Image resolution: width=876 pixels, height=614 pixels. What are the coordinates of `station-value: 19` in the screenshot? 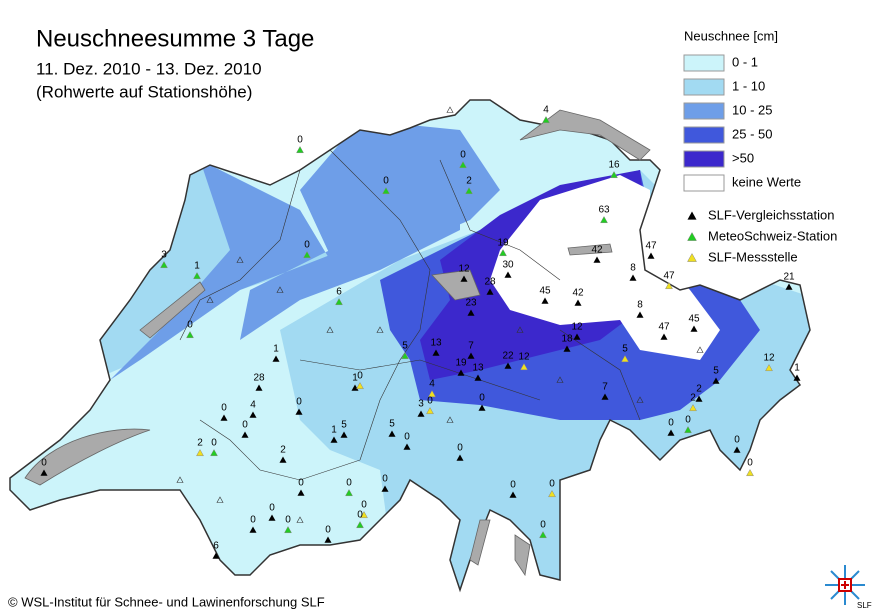 It's located at (503, 243).